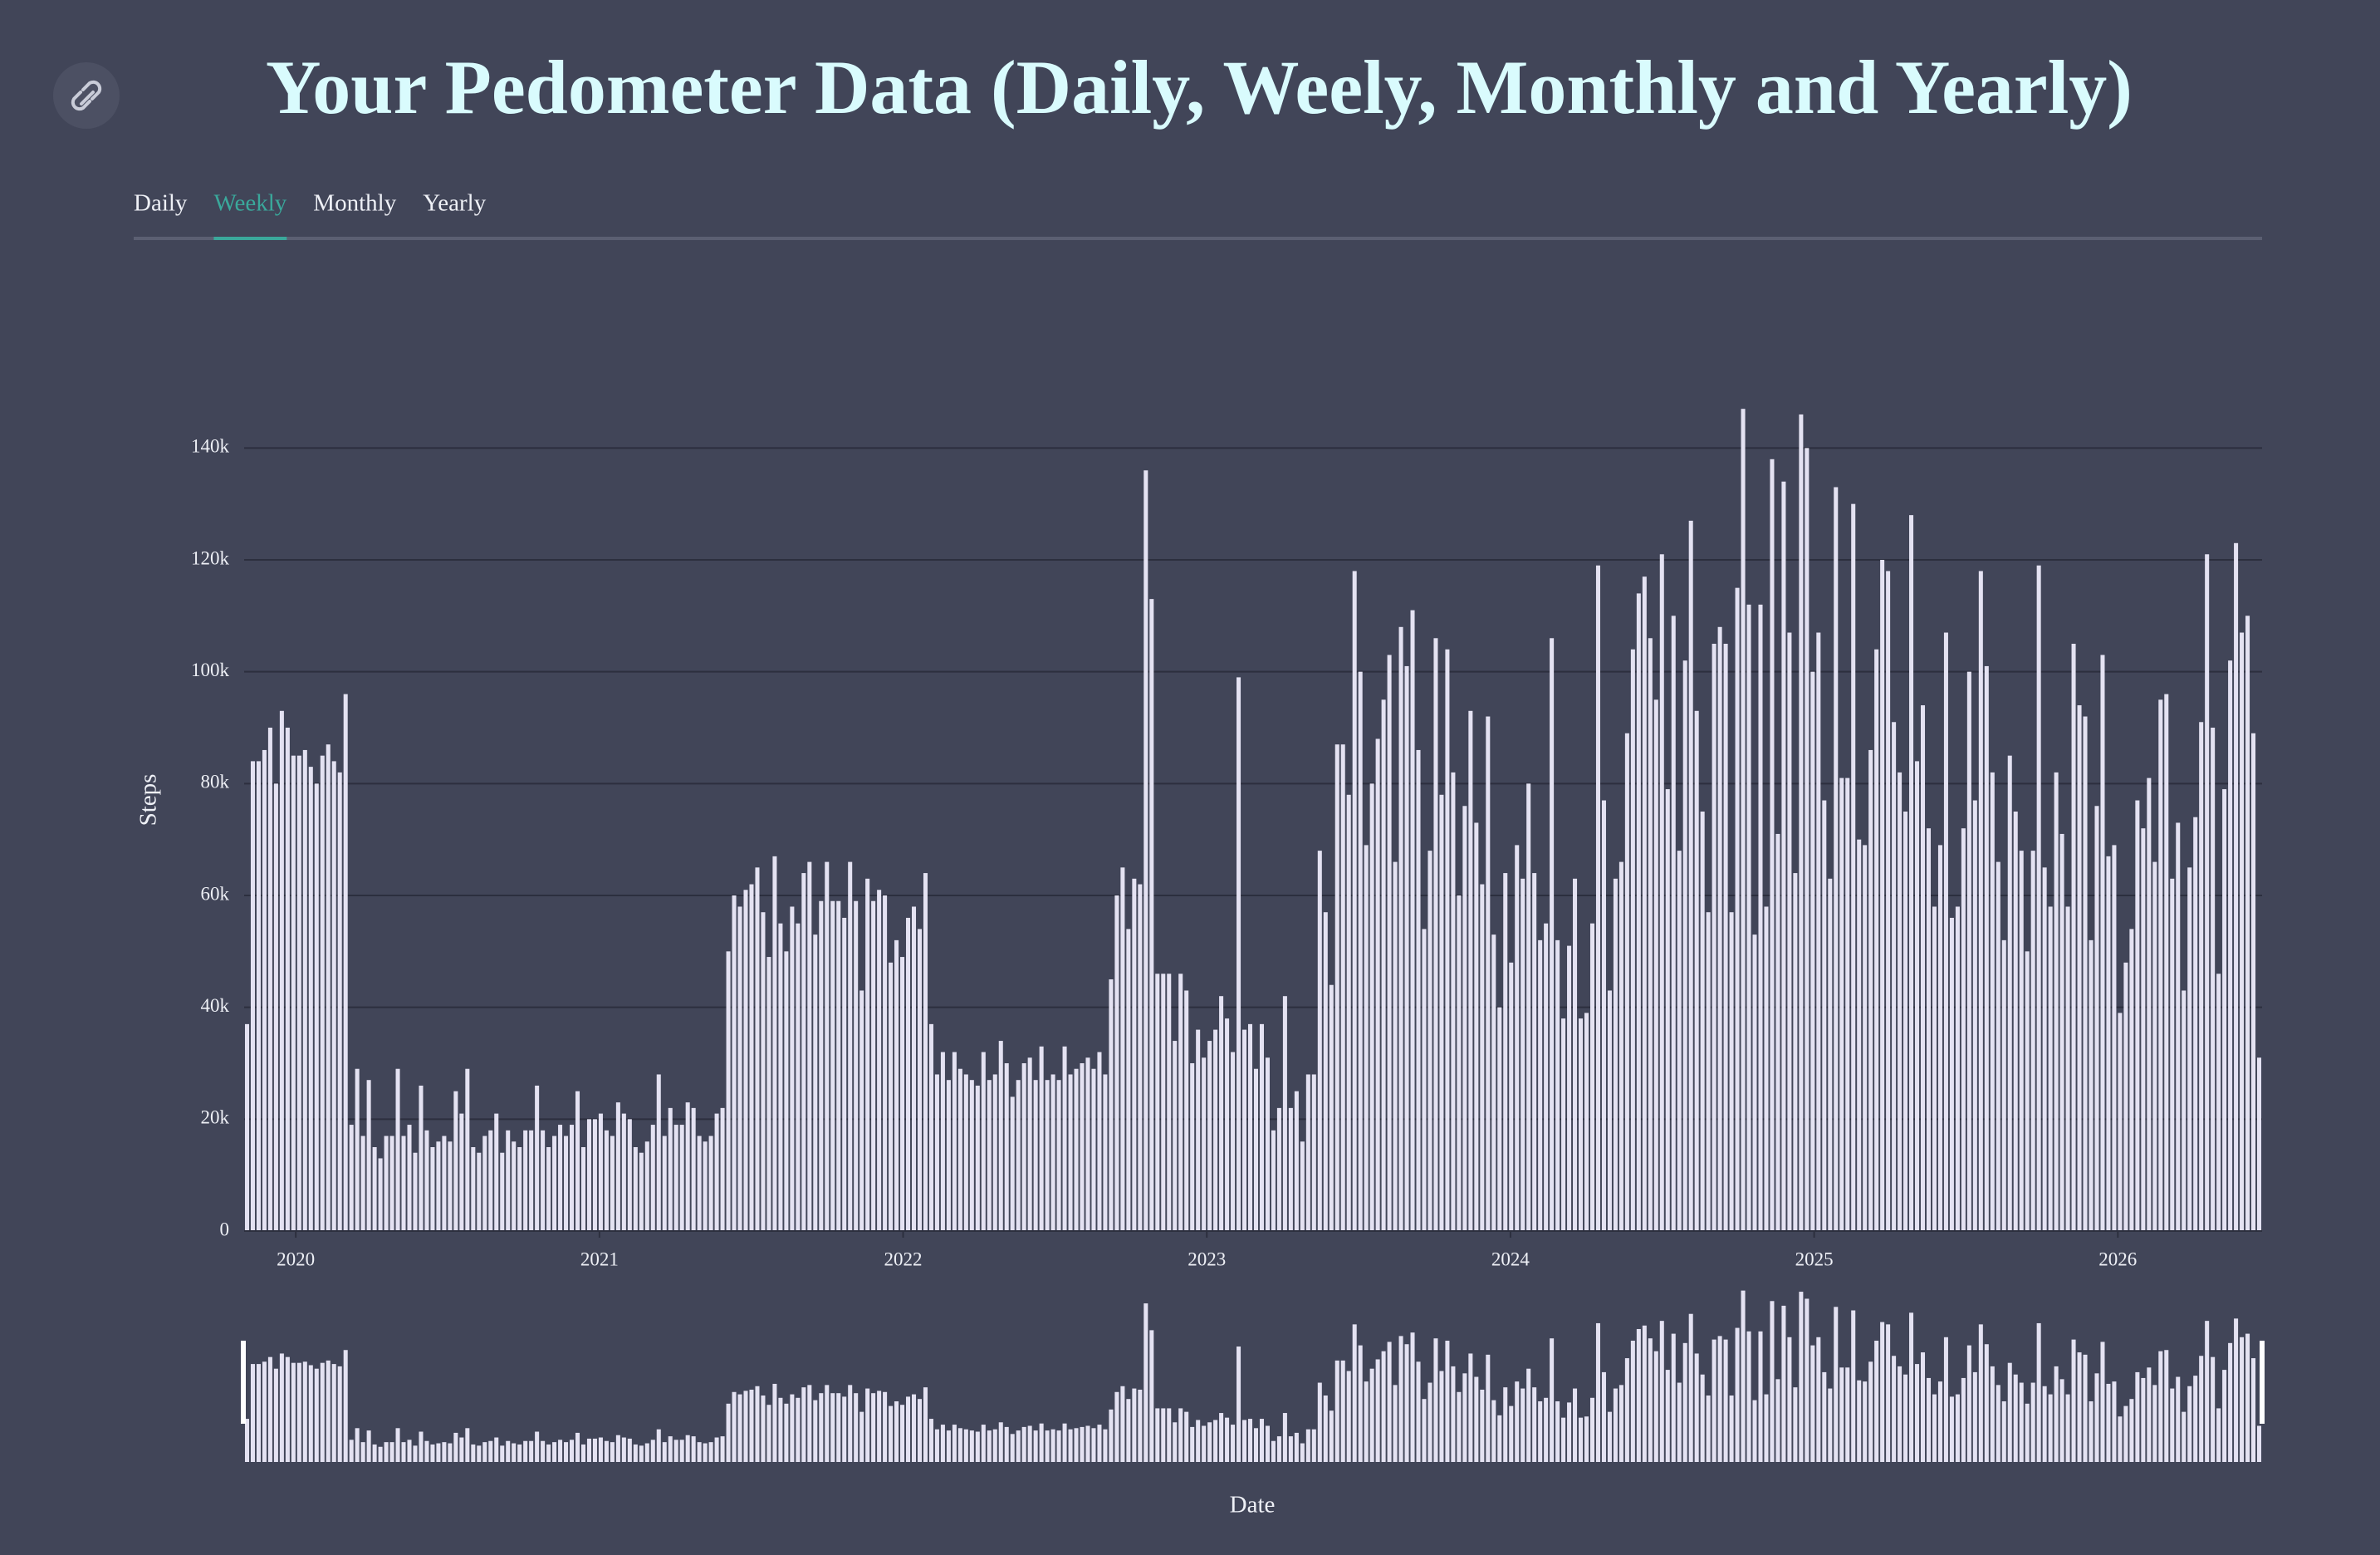 Image resolution: width=2380 pixels, height=1555 pixels. What do you see at coordinates (354, 204) in the screenshot?
I see `tab: Monthly` at bounding box center [354, 204].